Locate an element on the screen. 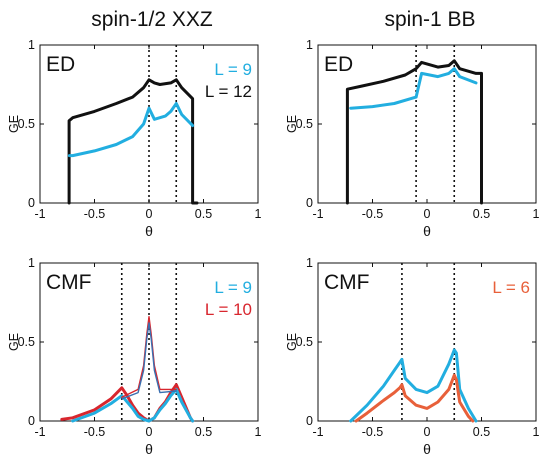 The height and width of the screenshot is (460, 540). legend-entry: L = 10 is located at coordinates (228, 309).